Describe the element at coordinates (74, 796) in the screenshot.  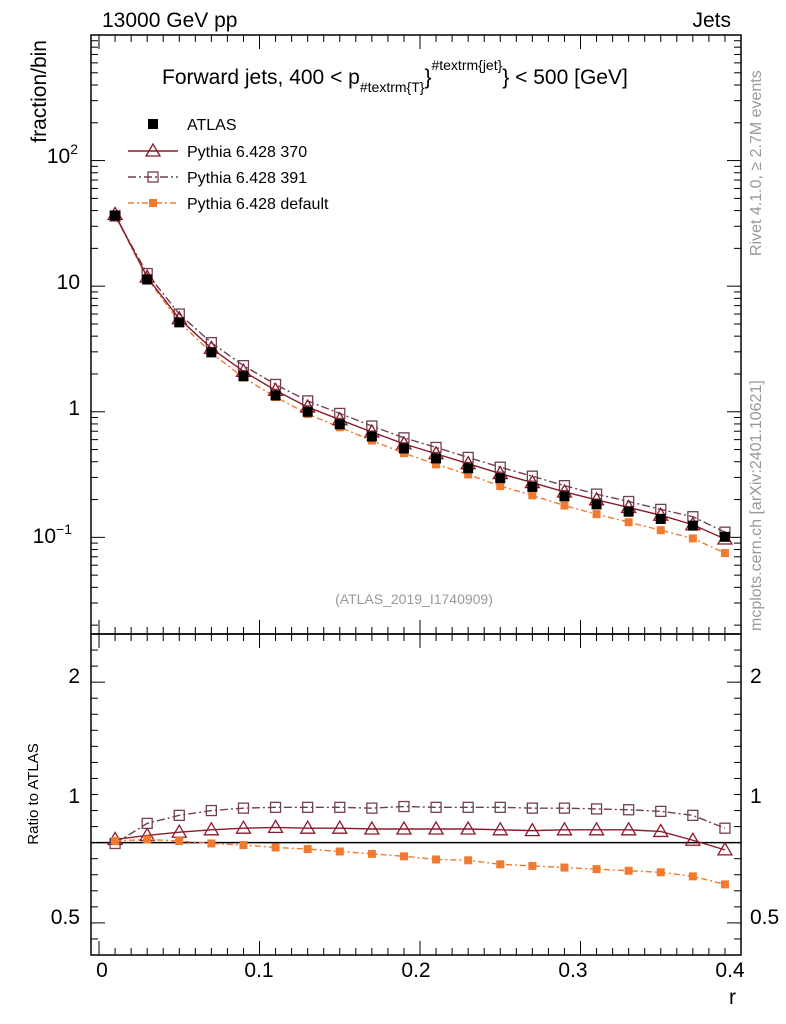
I see `ratio-ytick-1: 1` at that location.